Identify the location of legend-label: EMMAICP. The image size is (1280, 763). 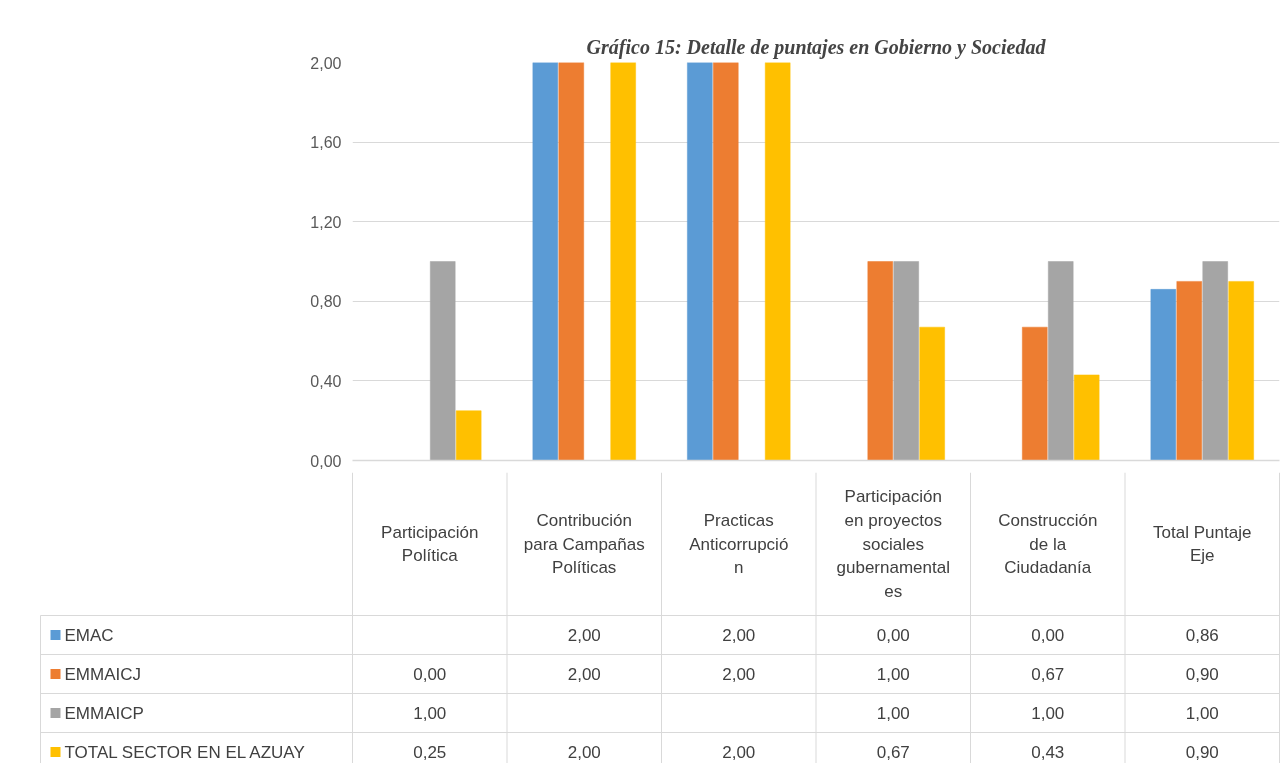
(104, 713).